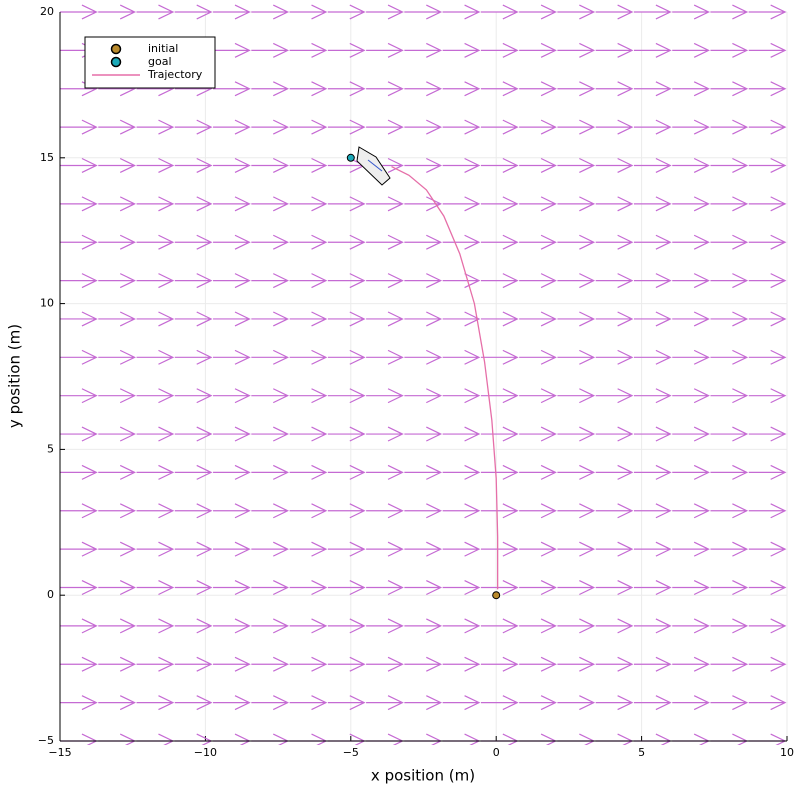 The width and height of the screenshot is (799, 800). I want to click on y-tick-label: 5, so click(50, 448).